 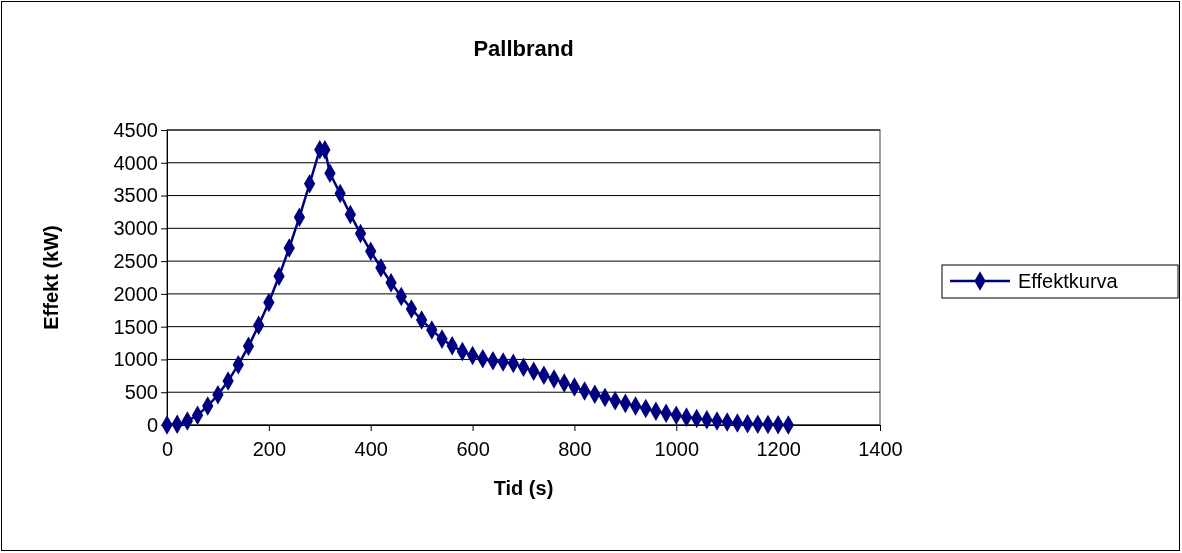 I want to click on y-tick-label: 1500, so click(x=135, y=326).